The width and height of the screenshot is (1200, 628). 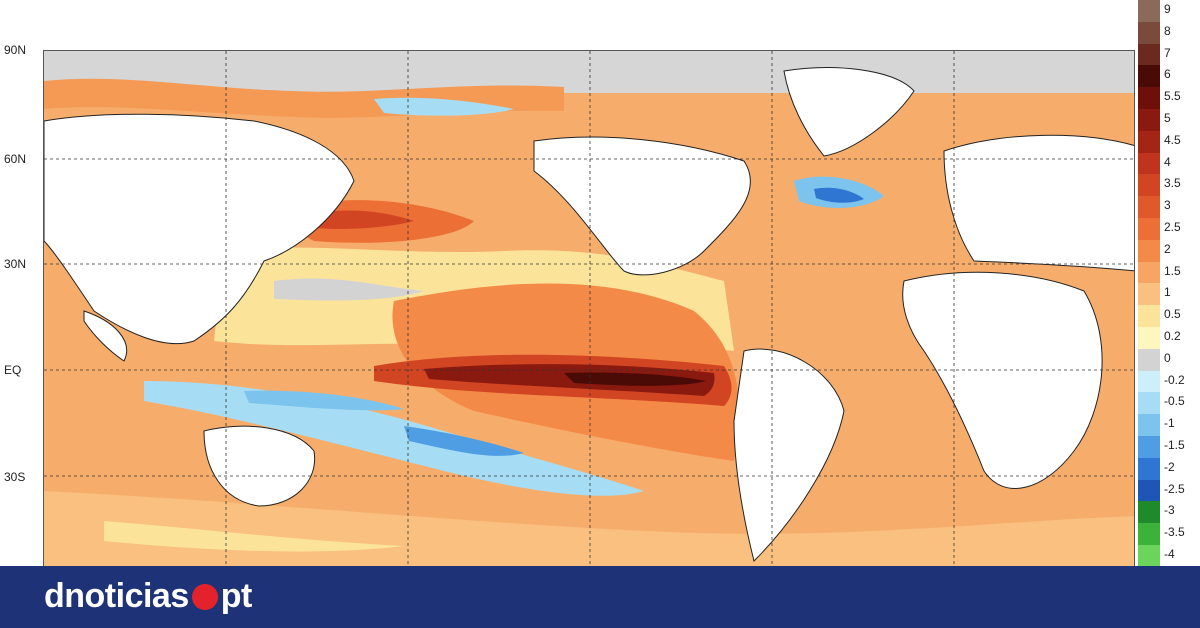 What do you see at coordinates (1172, 183) in the screenshot?
I see `colorbar-label: 3.5` at bounding box center [1172, 183].